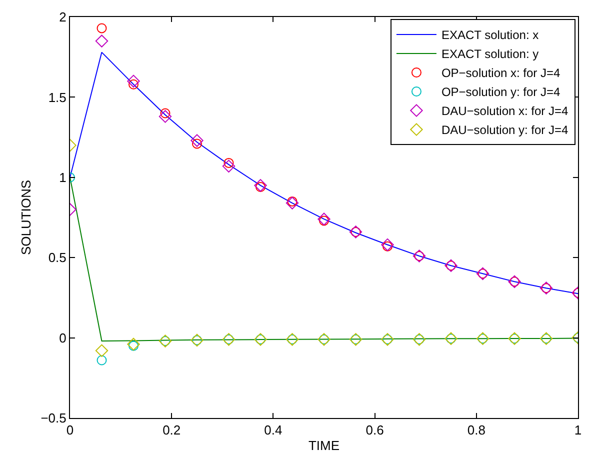 This screenshot has height=468, width=592. What do you see at coordinates (57, 258) in the screenshot?
I see `y-tick-label: 0.5` at bounding box center [57, 258].